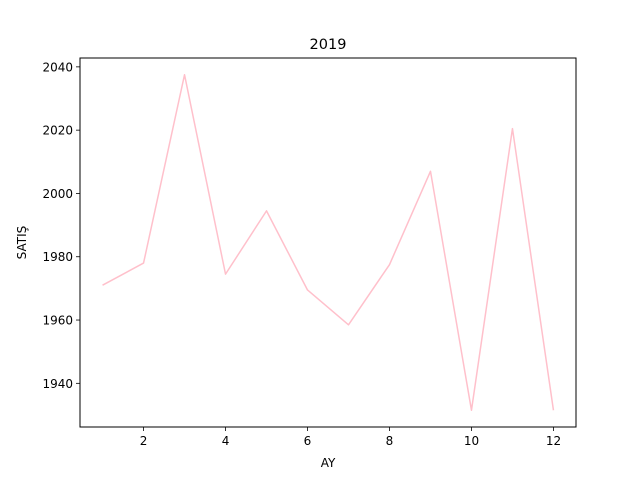 This screenshot has height=480, width=640. I want to click on y-tick-label: 2020, so click(57, 131).